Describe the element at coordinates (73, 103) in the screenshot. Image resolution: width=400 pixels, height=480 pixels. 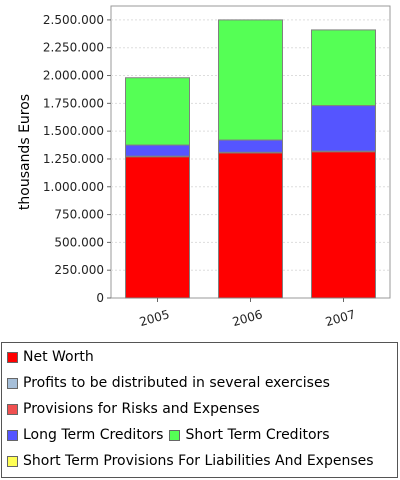
I see `y-tick-label: 1.750.000` at that location.